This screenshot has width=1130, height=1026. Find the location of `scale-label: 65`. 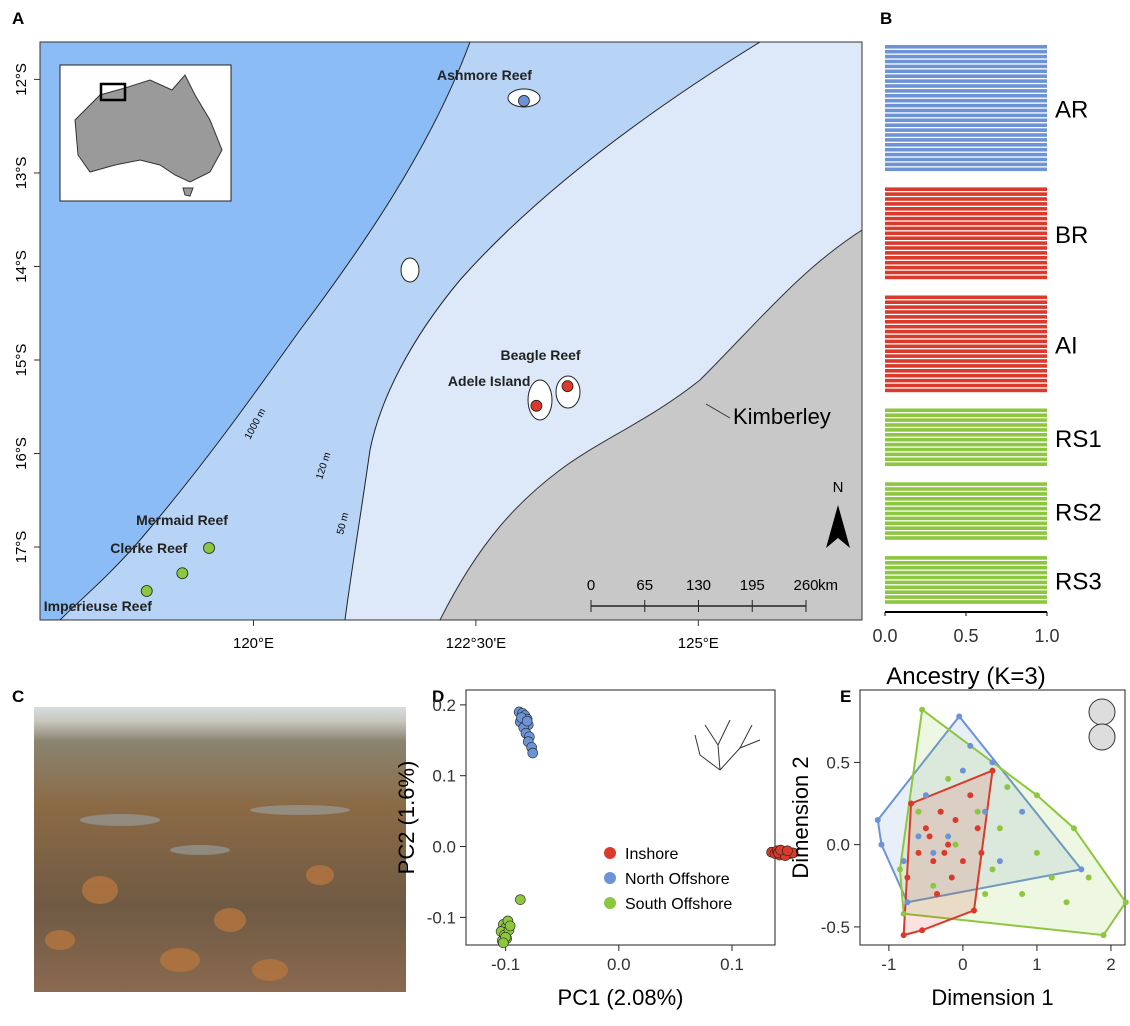

scale-label: 65 is located at coordinates (644, 585).